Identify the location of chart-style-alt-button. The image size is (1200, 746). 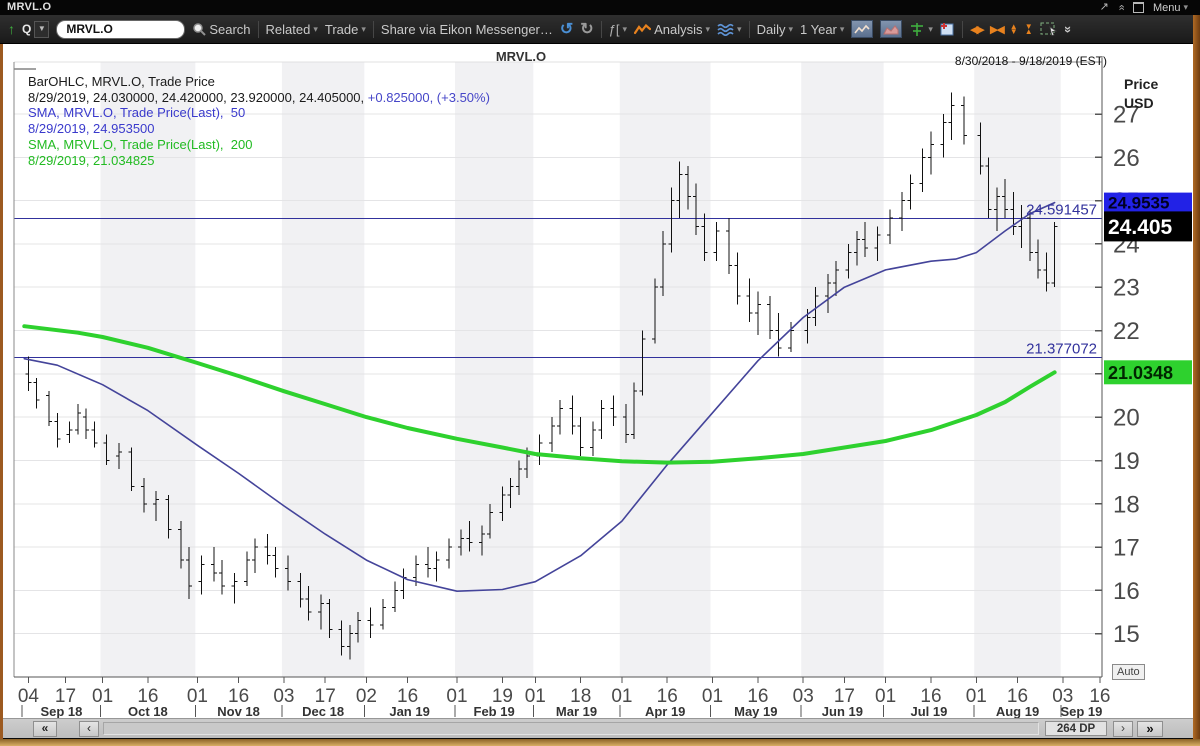
(891, 29).